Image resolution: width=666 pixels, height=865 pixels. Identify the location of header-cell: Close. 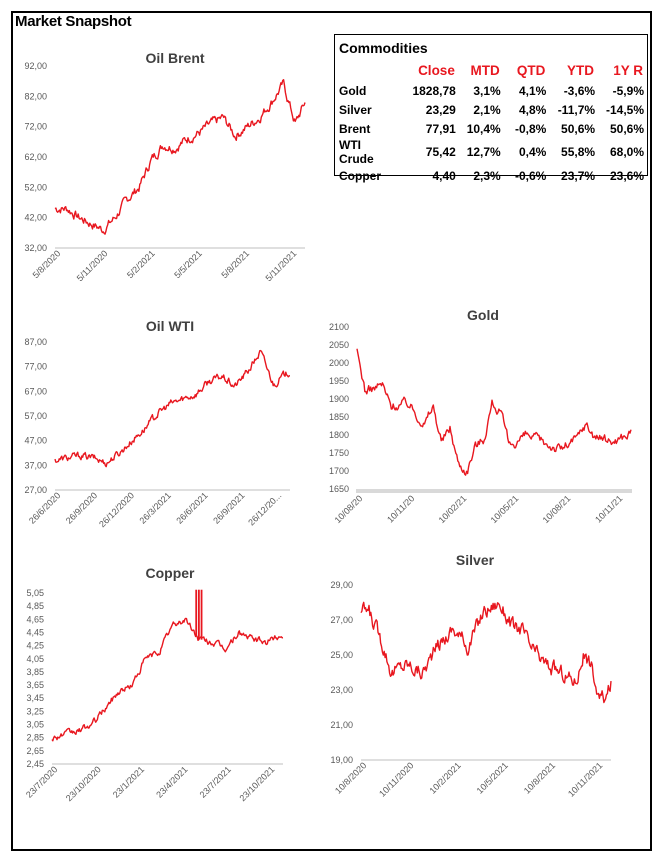
(436, 70).